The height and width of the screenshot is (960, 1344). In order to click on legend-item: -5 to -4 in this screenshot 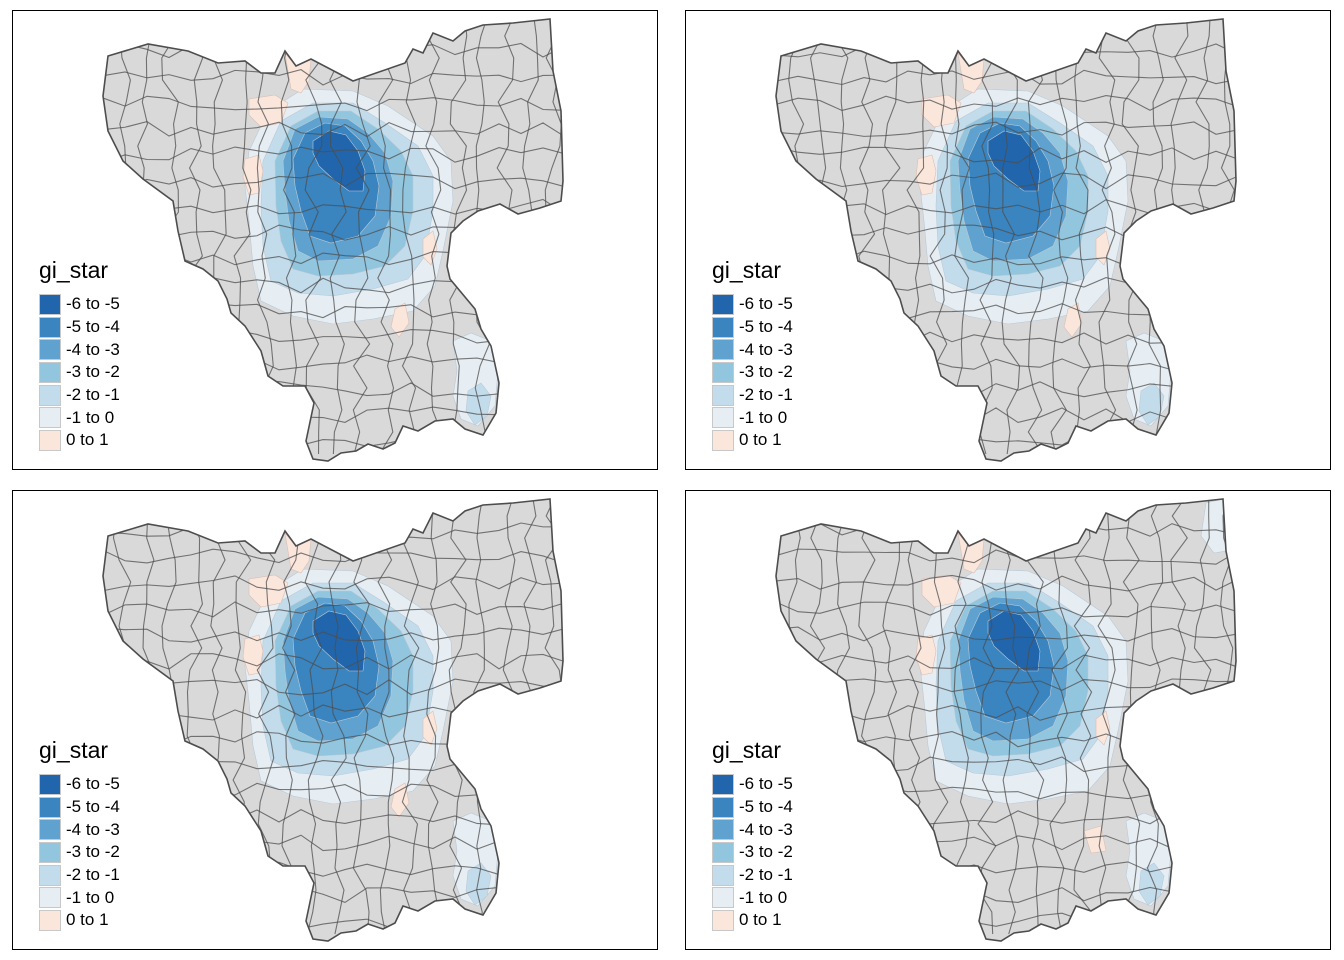, I will do `click(79, 327)`.